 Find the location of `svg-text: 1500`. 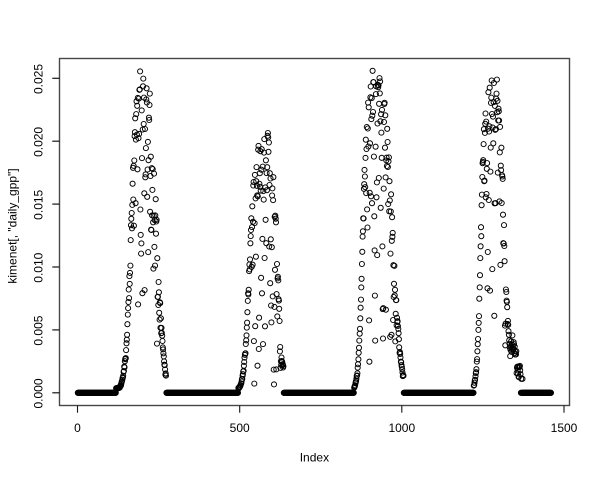

svg-text: 1500 is located at coordinates (564, 428).